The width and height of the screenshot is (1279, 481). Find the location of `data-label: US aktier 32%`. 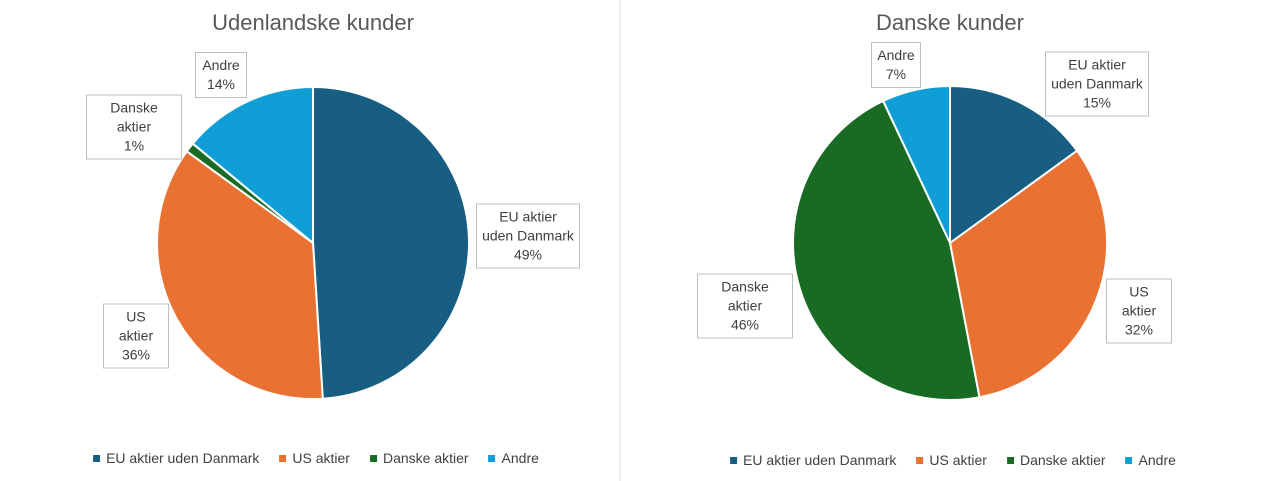

data-label: US aktier 32% is located at coordinates (1139, 311).